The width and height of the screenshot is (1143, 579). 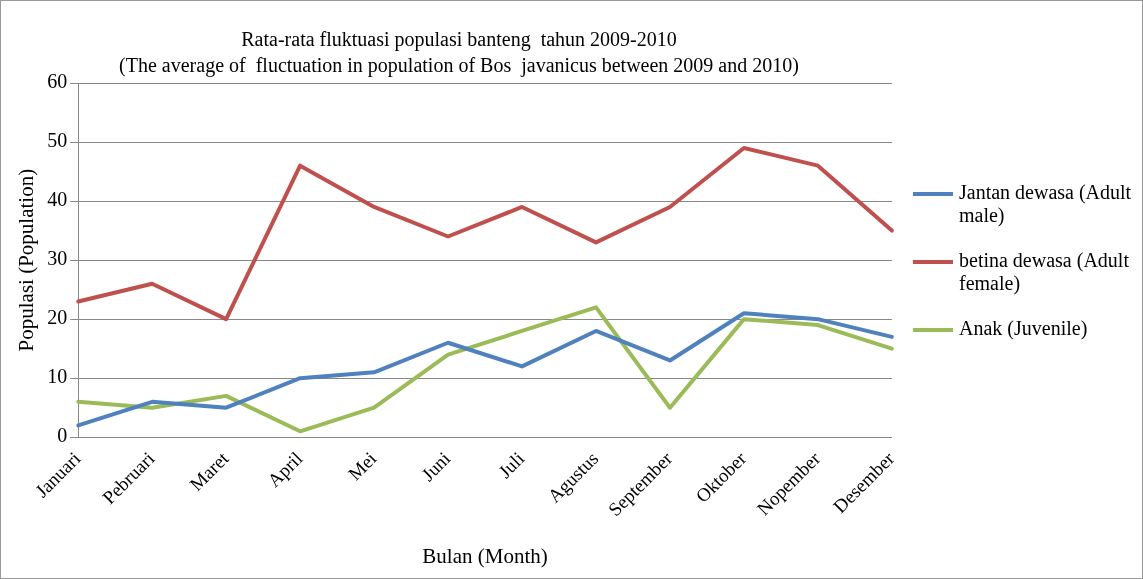 What do you see at coordinates (57, 199) in the screenshot?
I see `y-tick-label: 40` at bounding box center [57, 199].